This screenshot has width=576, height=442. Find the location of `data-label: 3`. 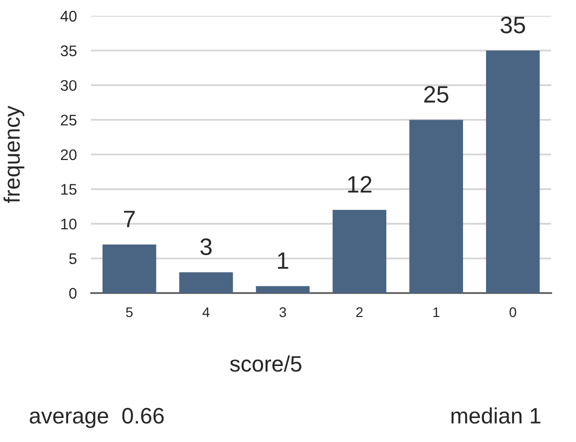

data-label: 3 is located at coordinates (206, 247).